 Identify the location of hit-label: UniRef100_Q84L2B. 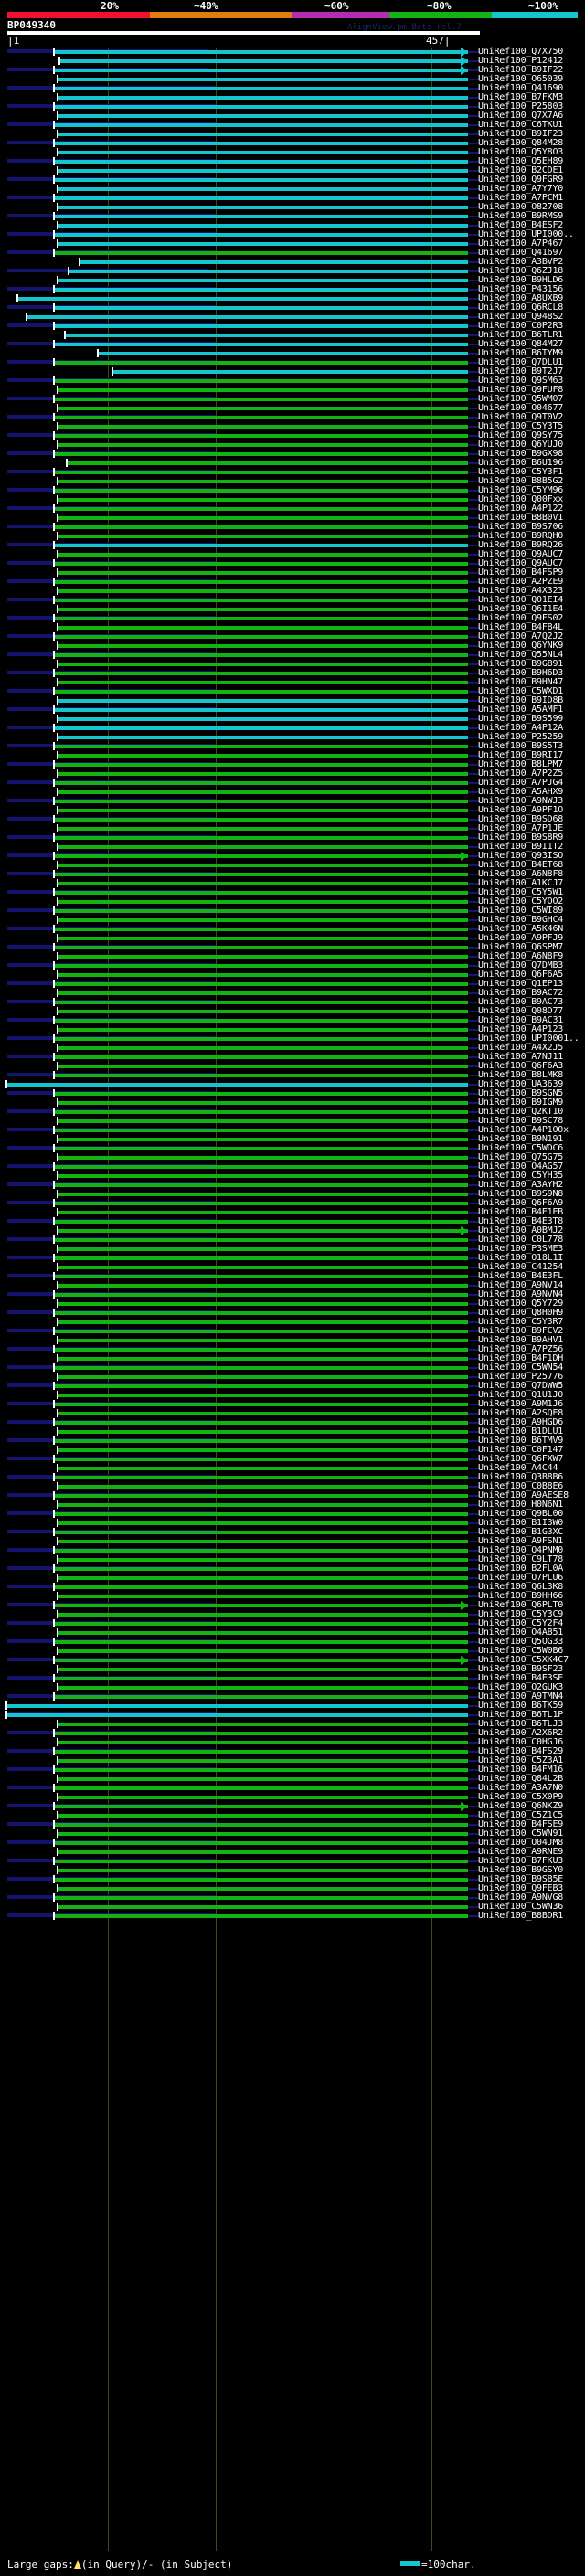
(521, 1779).